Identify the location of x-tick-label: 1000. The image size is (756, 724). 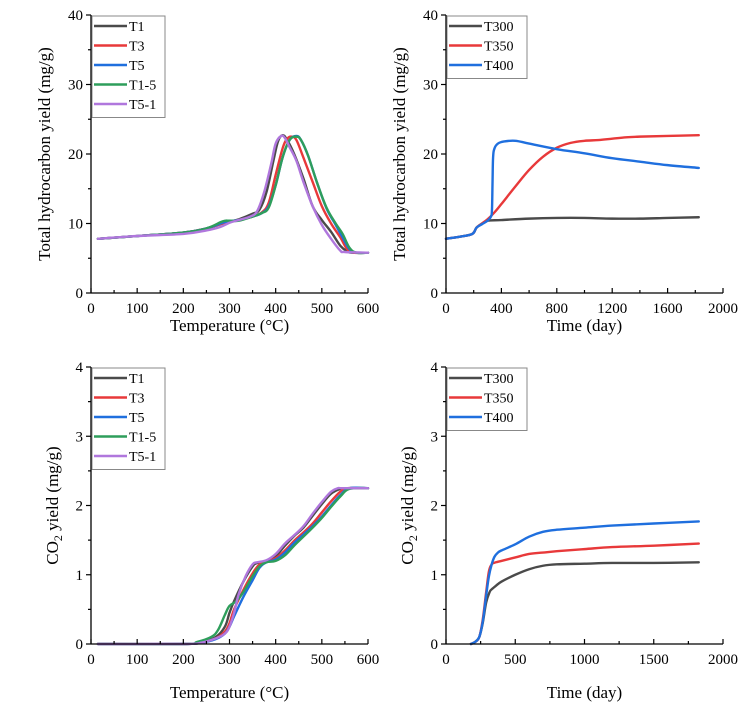
(585, 660).